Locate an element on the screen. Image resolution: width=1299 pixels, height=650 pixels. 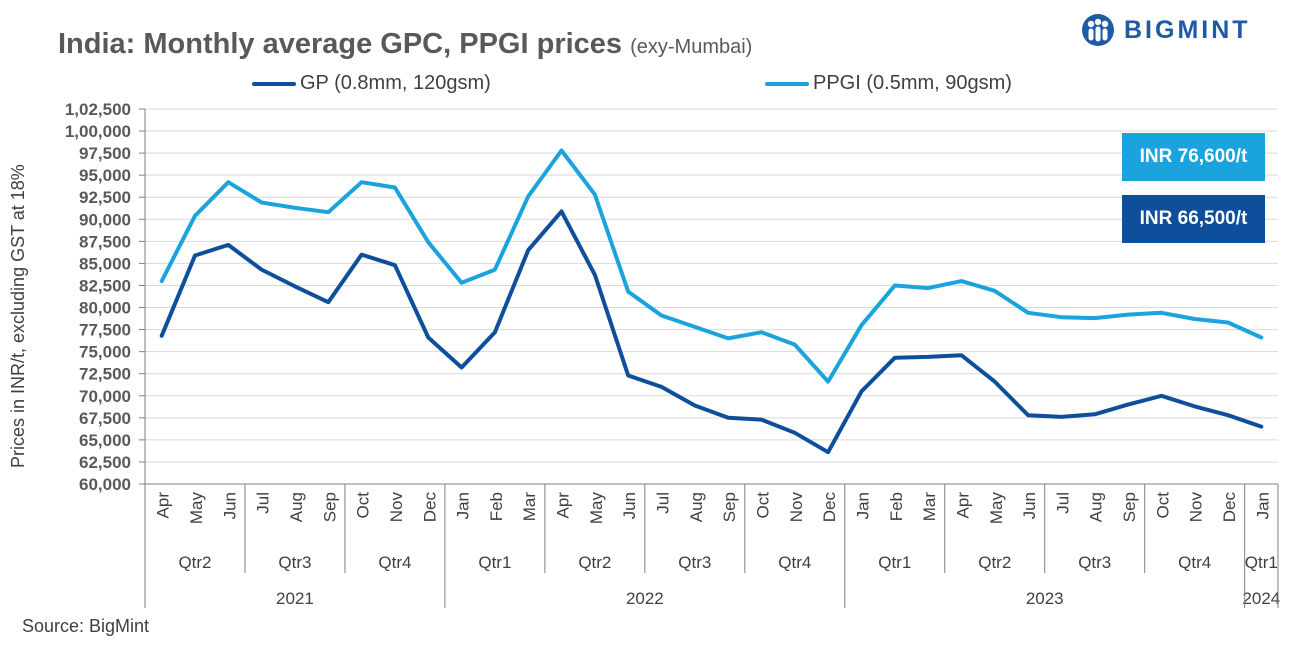
y-tick-label: 1,02,500 is located at coordinates (98, 109).